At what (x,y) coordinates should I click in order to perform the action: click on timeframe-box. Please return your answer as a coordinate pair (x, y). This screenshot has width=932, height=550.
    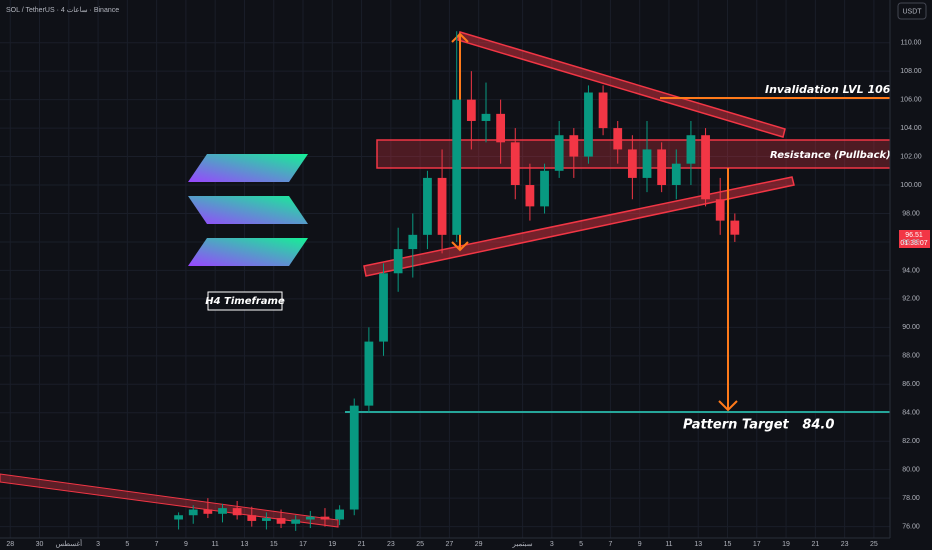
    Looking at the image, I should click on (245, 301).